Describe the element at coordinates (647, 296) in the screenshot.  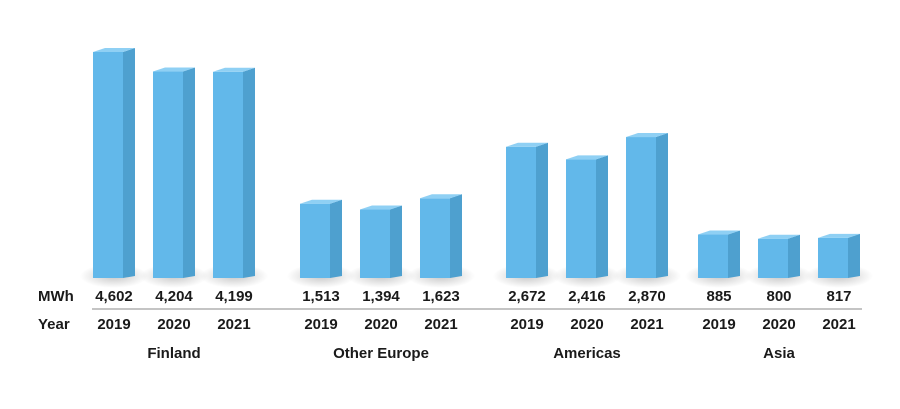
I see `value-label: 2,870` at that location.